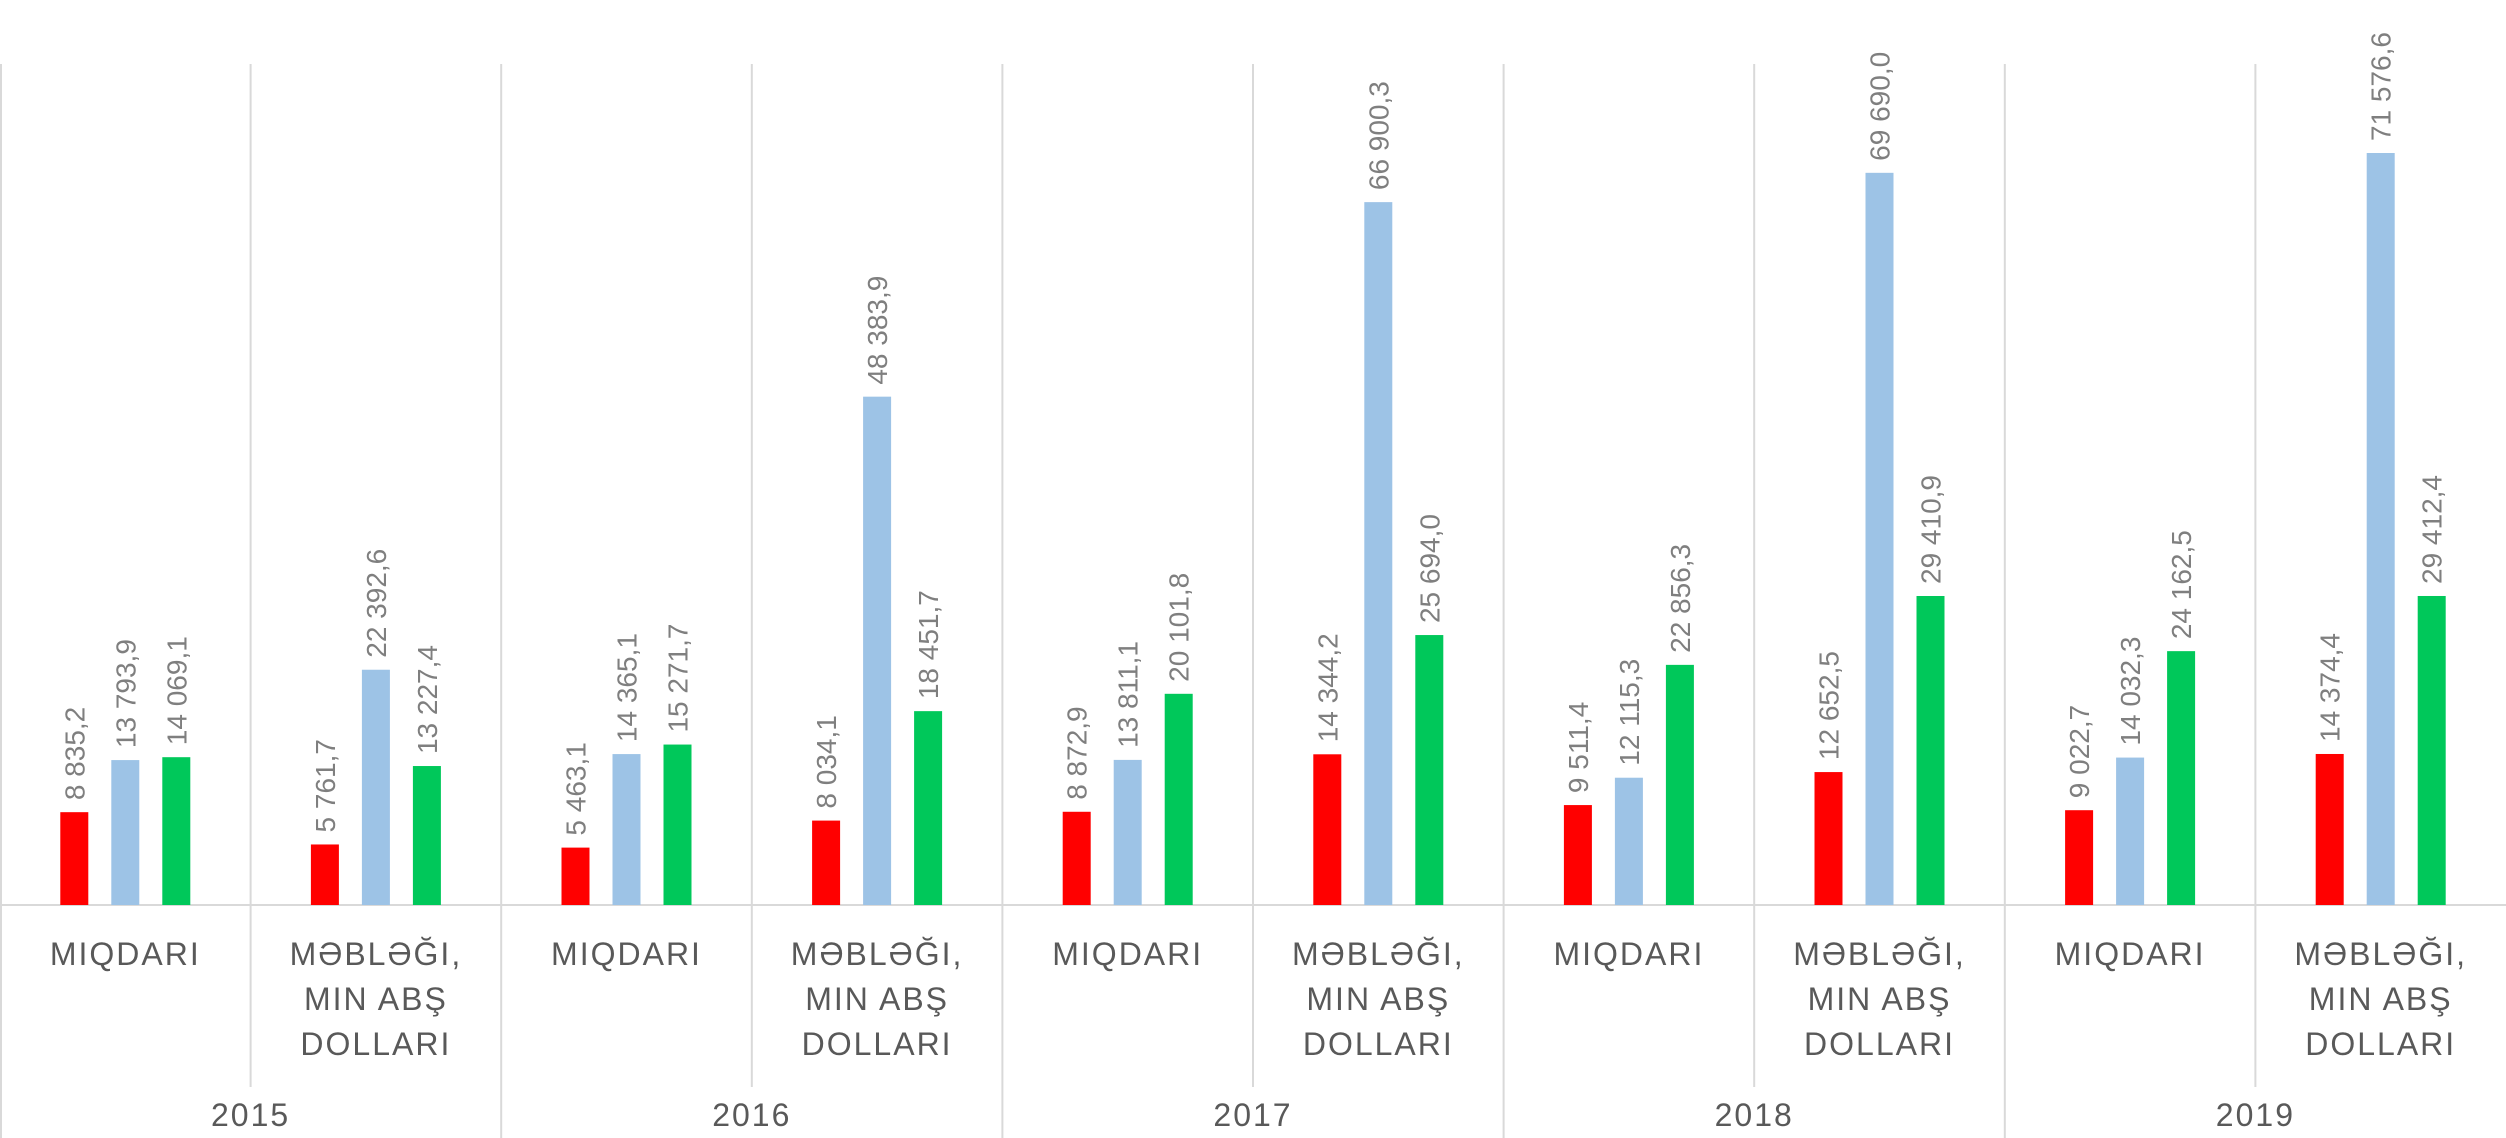 This screenshot has height=1138, width=2506. What do you see at coordinates (1077, 752) in the screenshot?
I see `value-label: 8 872,9` at bounding box center [1077, 752].